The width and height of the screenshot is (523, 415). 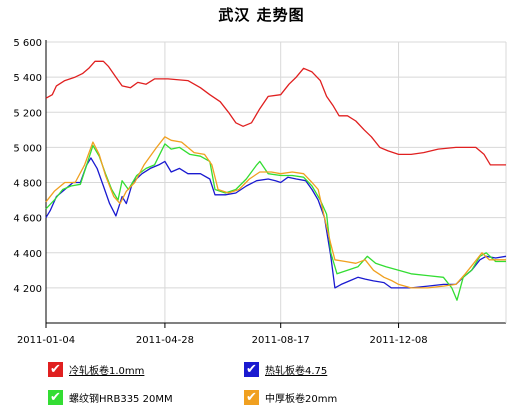 I want to click on legend-item-3: ✔ 螺纹钢HRB335 20MM, so click(x=110, y=397).